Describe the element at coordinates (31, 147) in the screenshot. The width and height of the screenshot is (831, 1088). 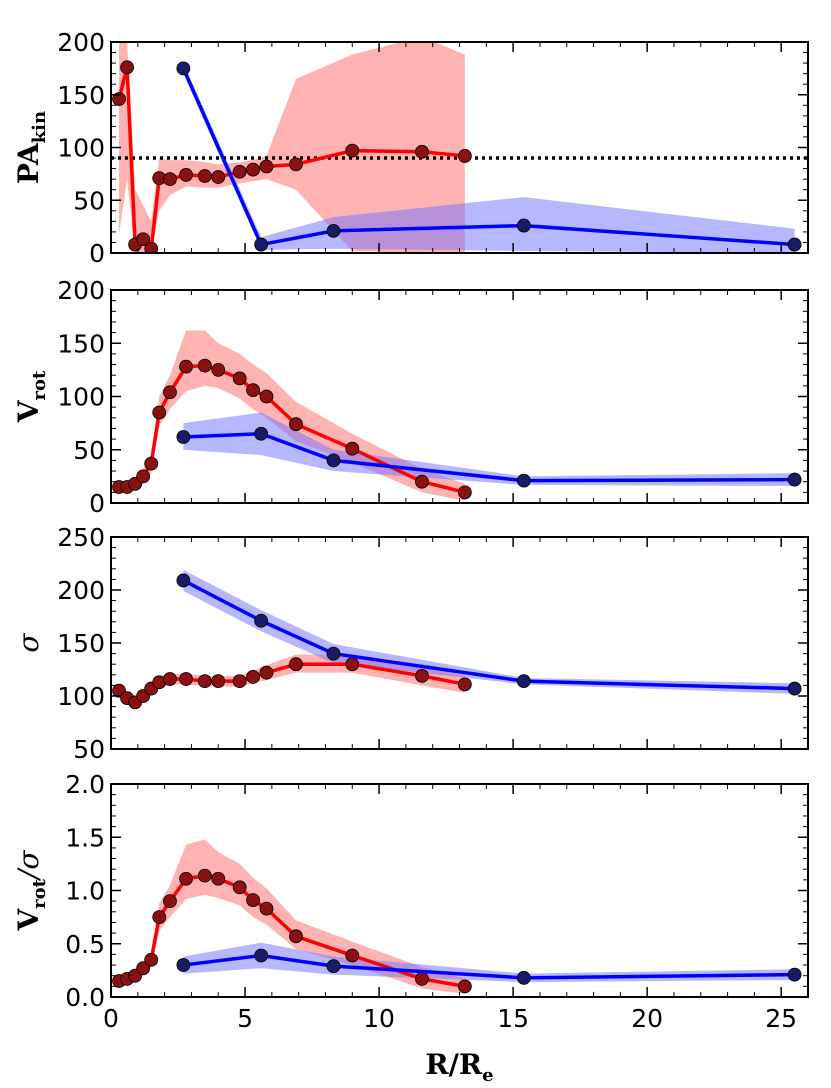
I see `y-axis-label: PAkin` at that location.